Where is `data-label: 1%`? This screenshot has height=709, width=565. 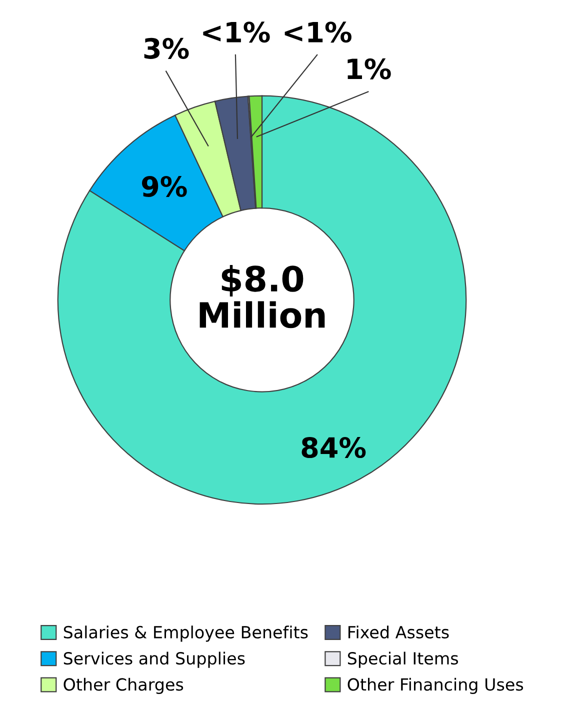 data-label: 1% is located at coordinates (369, 69).